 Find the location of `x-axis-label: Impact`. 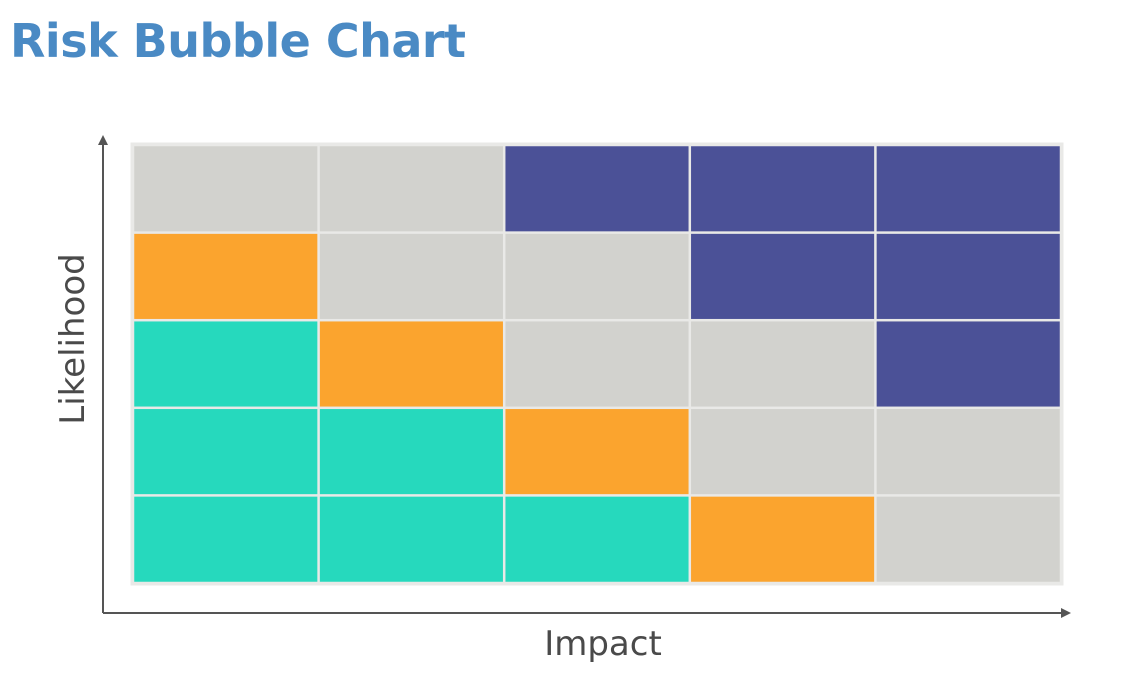

x-axis-label: Impact is located at coordinates (603, 644).